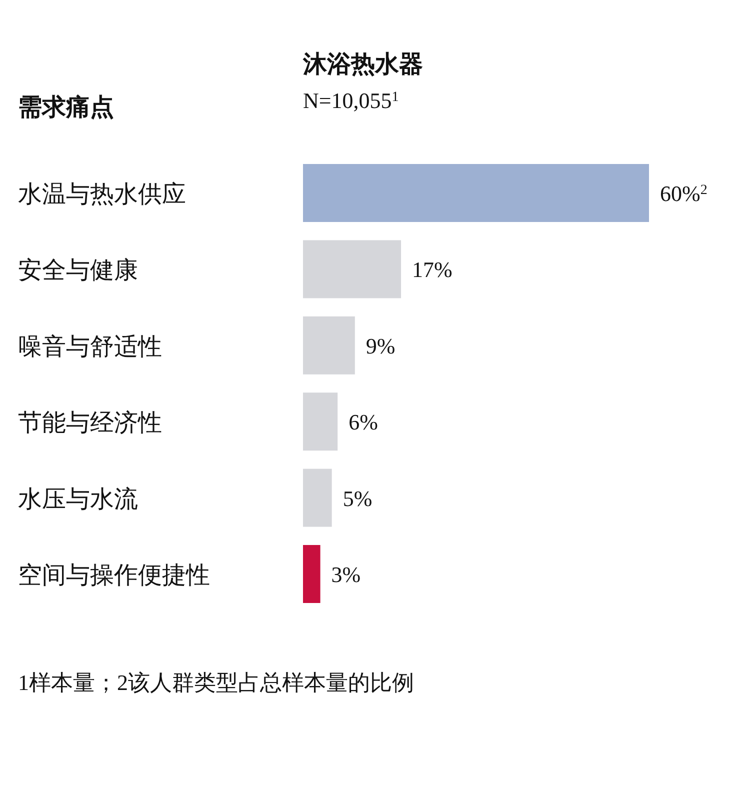 The height and width of the screenshot is (792, 753). Describe the element at coordinates (363, 422) in the screenshot. I see `data-label: 6%` at that location.